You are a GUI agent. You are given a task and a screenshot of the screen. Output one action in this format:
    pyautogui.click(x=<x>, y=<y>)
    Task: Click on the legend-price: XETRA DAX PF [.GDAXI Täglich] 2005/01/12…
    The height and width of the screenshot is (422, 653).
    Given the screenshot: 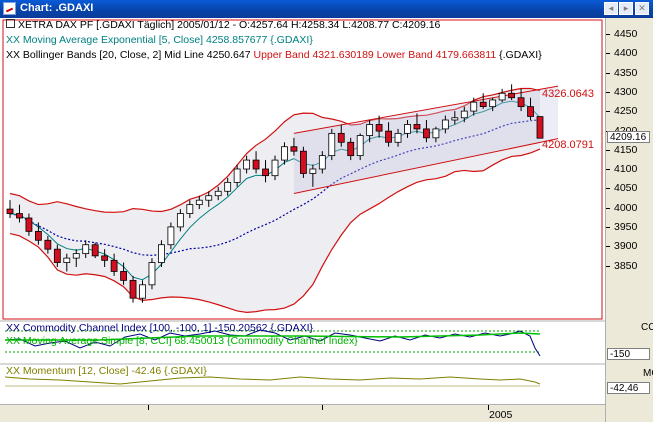 What is the action you would take?
    pyautogui.click(x=223, y=25)
    